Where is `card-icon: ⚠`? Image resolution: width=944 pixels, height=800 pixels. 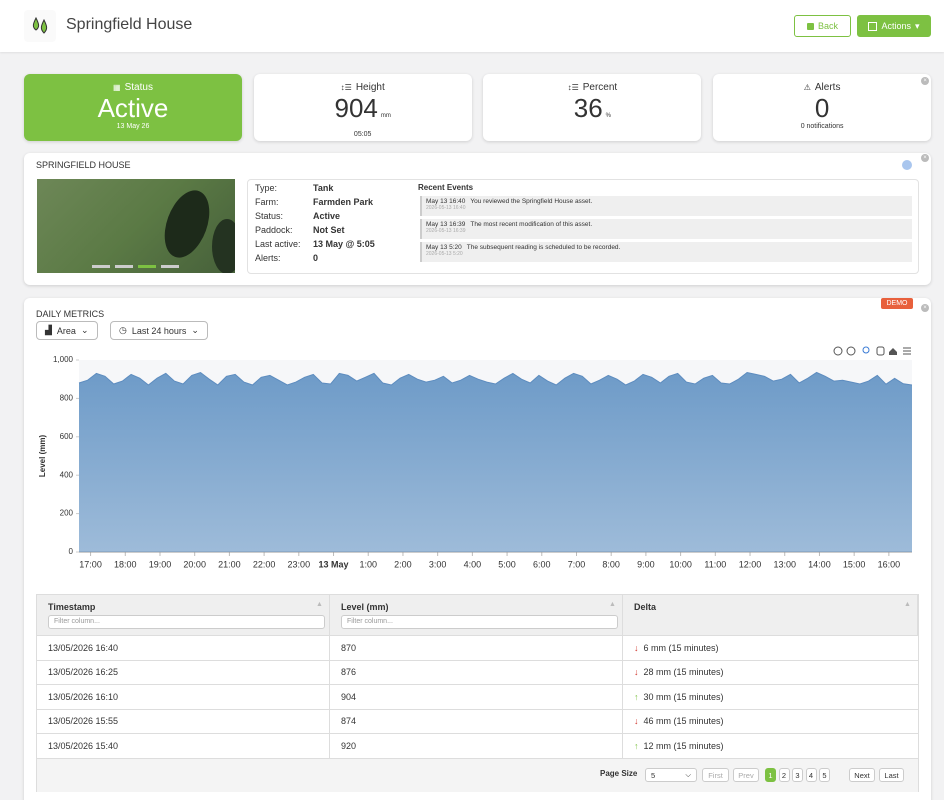 card-icon: ⚠ is located at coordinates (807, 87).